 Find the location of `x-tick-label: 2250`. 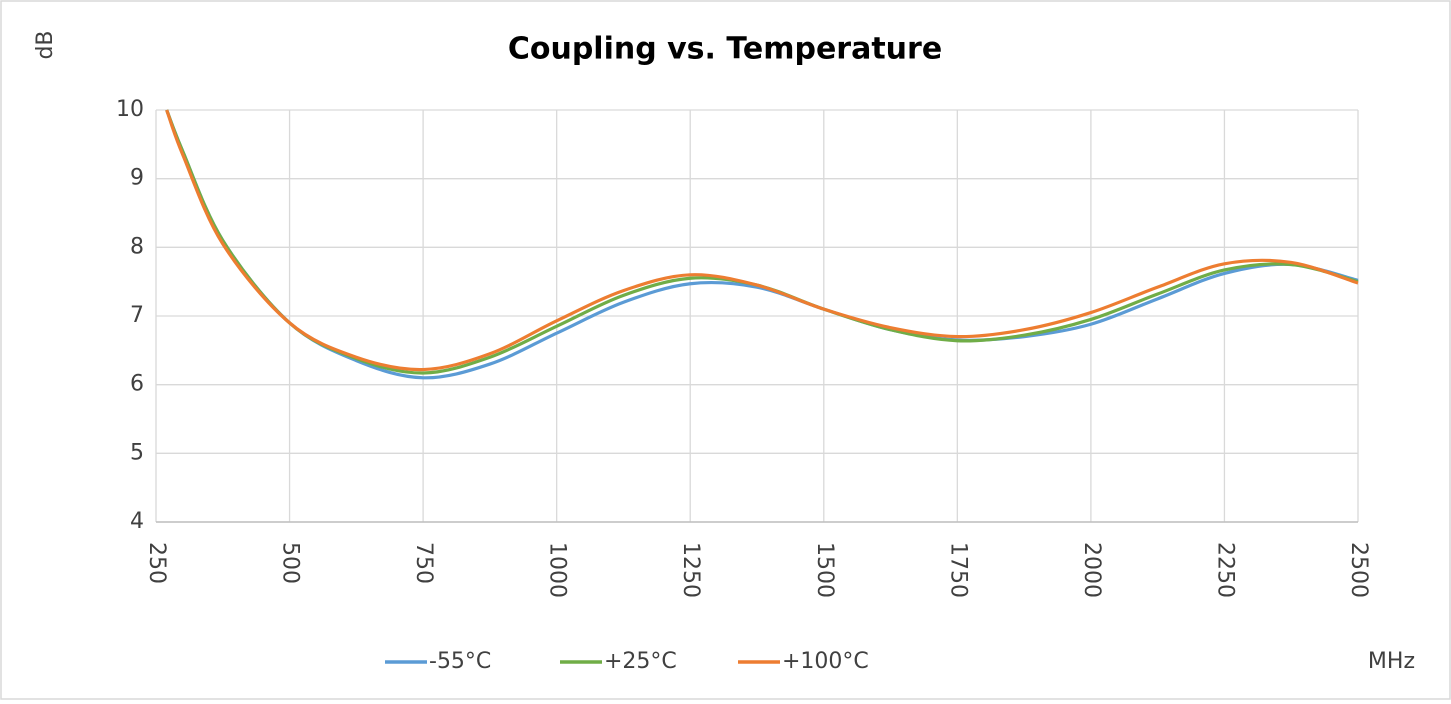

x-tick-label: 2250 is located at coordinates (1224, 570).